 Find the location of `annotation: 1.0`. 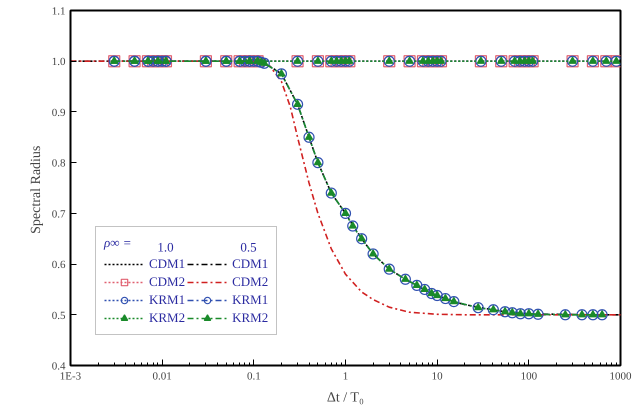

annotation: 1.0 is located at coordinates (165, 247).